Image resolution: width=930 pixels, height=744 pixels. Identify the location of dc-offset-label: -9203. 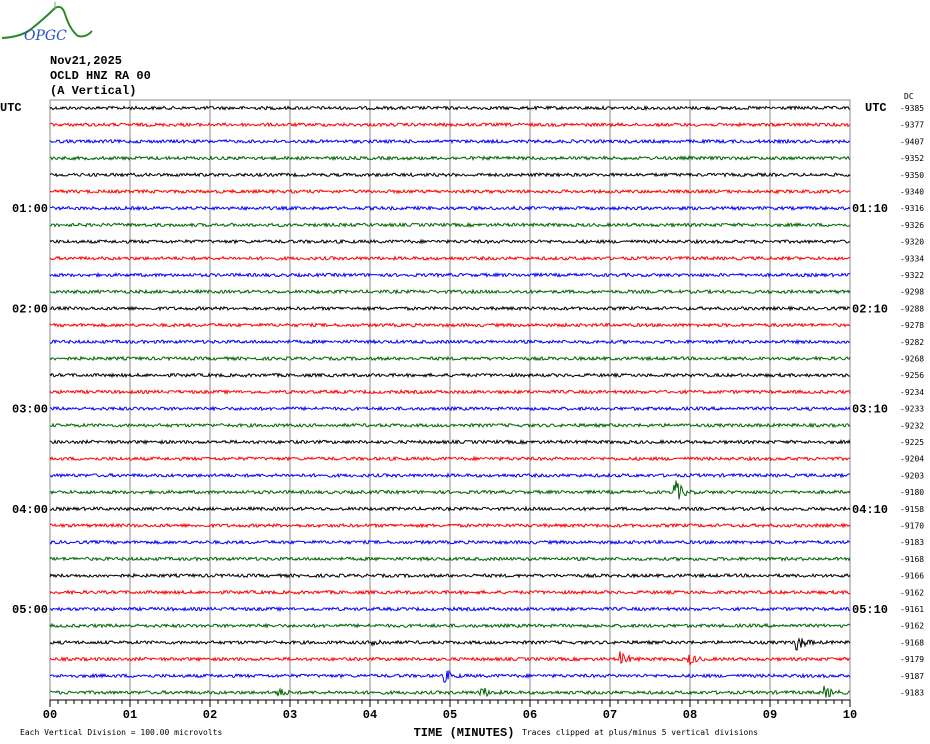
(912, 475).